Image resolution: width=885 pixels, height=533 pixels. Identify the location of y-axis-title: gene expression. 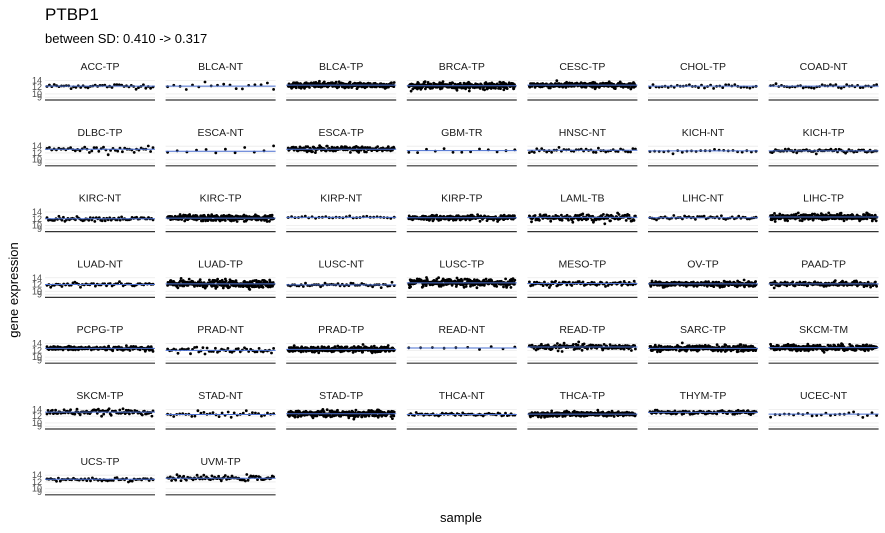
(13, 289).